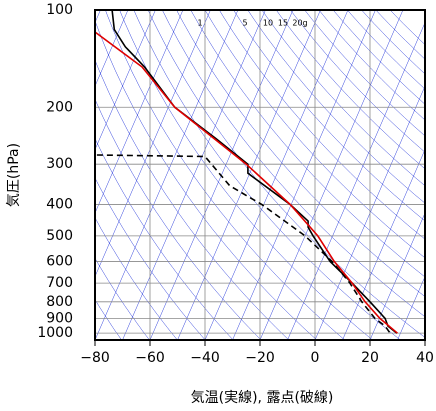 Image resolution: width=436 pixels, height=411 pixels. What do you see at coordinates (370, 358) in the screenshot?
I see `x-tick-label: 20` at bounding box center [370, 358].